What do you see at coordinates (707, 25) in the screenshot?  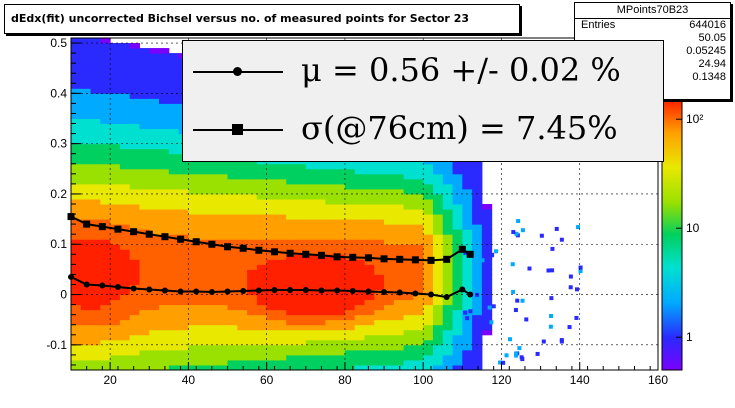 I see `stats-value: 644016` at bounding box center [707, 25].